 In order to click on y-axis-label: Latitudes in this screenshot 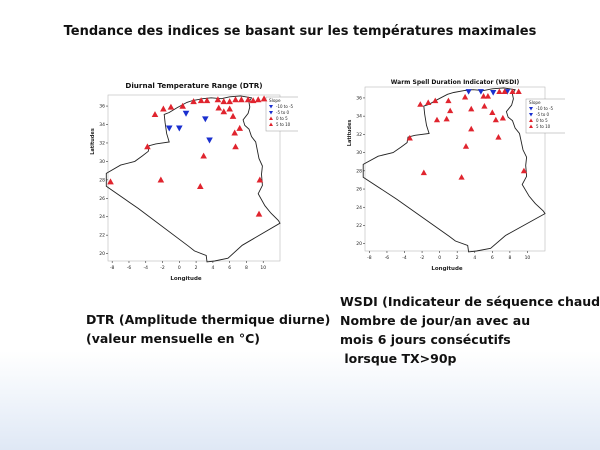, I will do `click(350, 133)`.